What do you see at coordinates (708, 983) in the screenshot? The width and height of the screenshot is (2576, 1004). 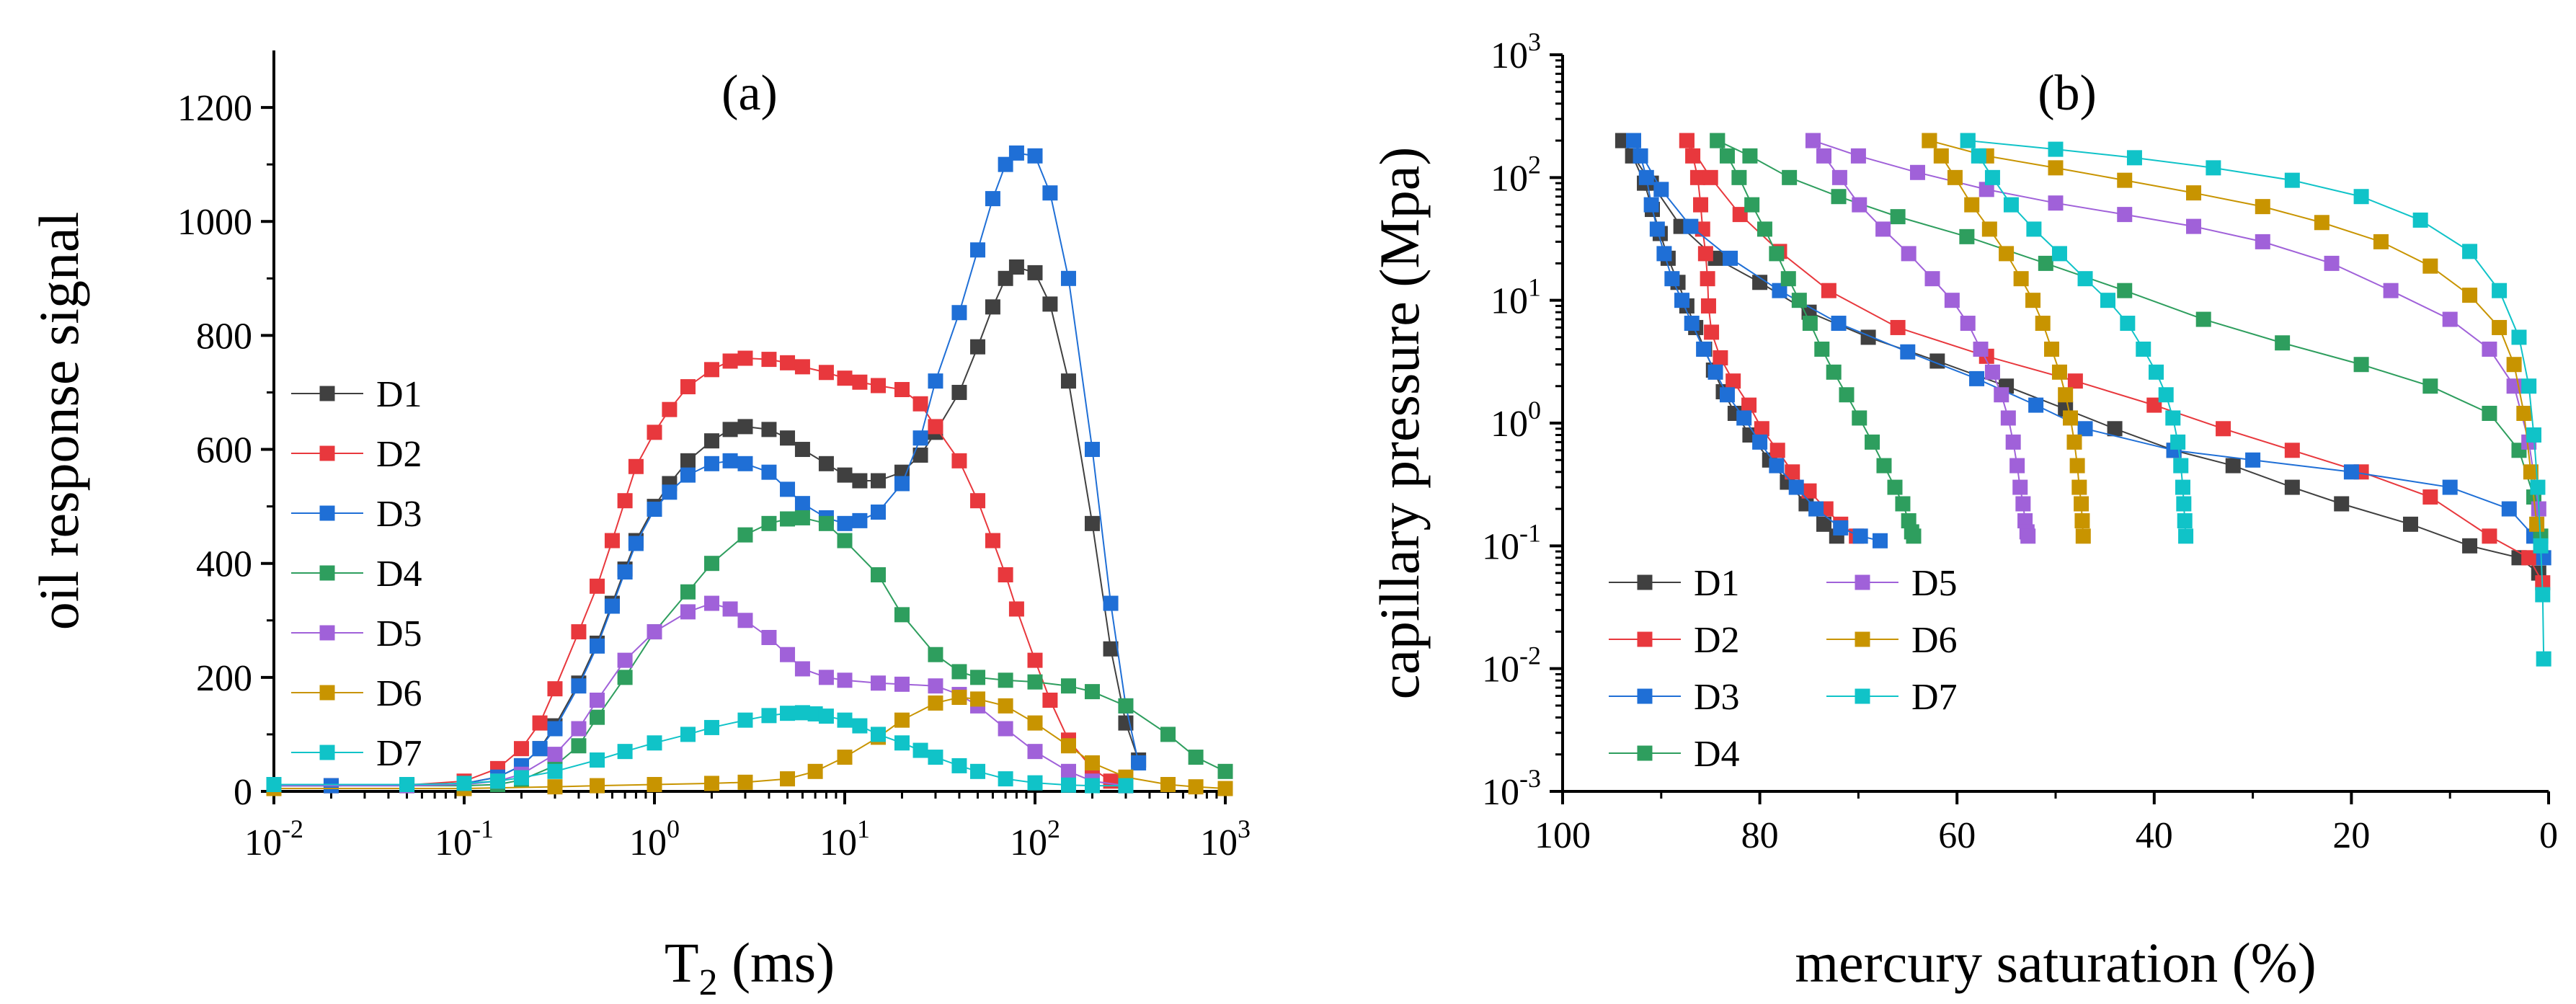 I see `x-axis-title-subscript: 2` at bounding box center [708, 983].